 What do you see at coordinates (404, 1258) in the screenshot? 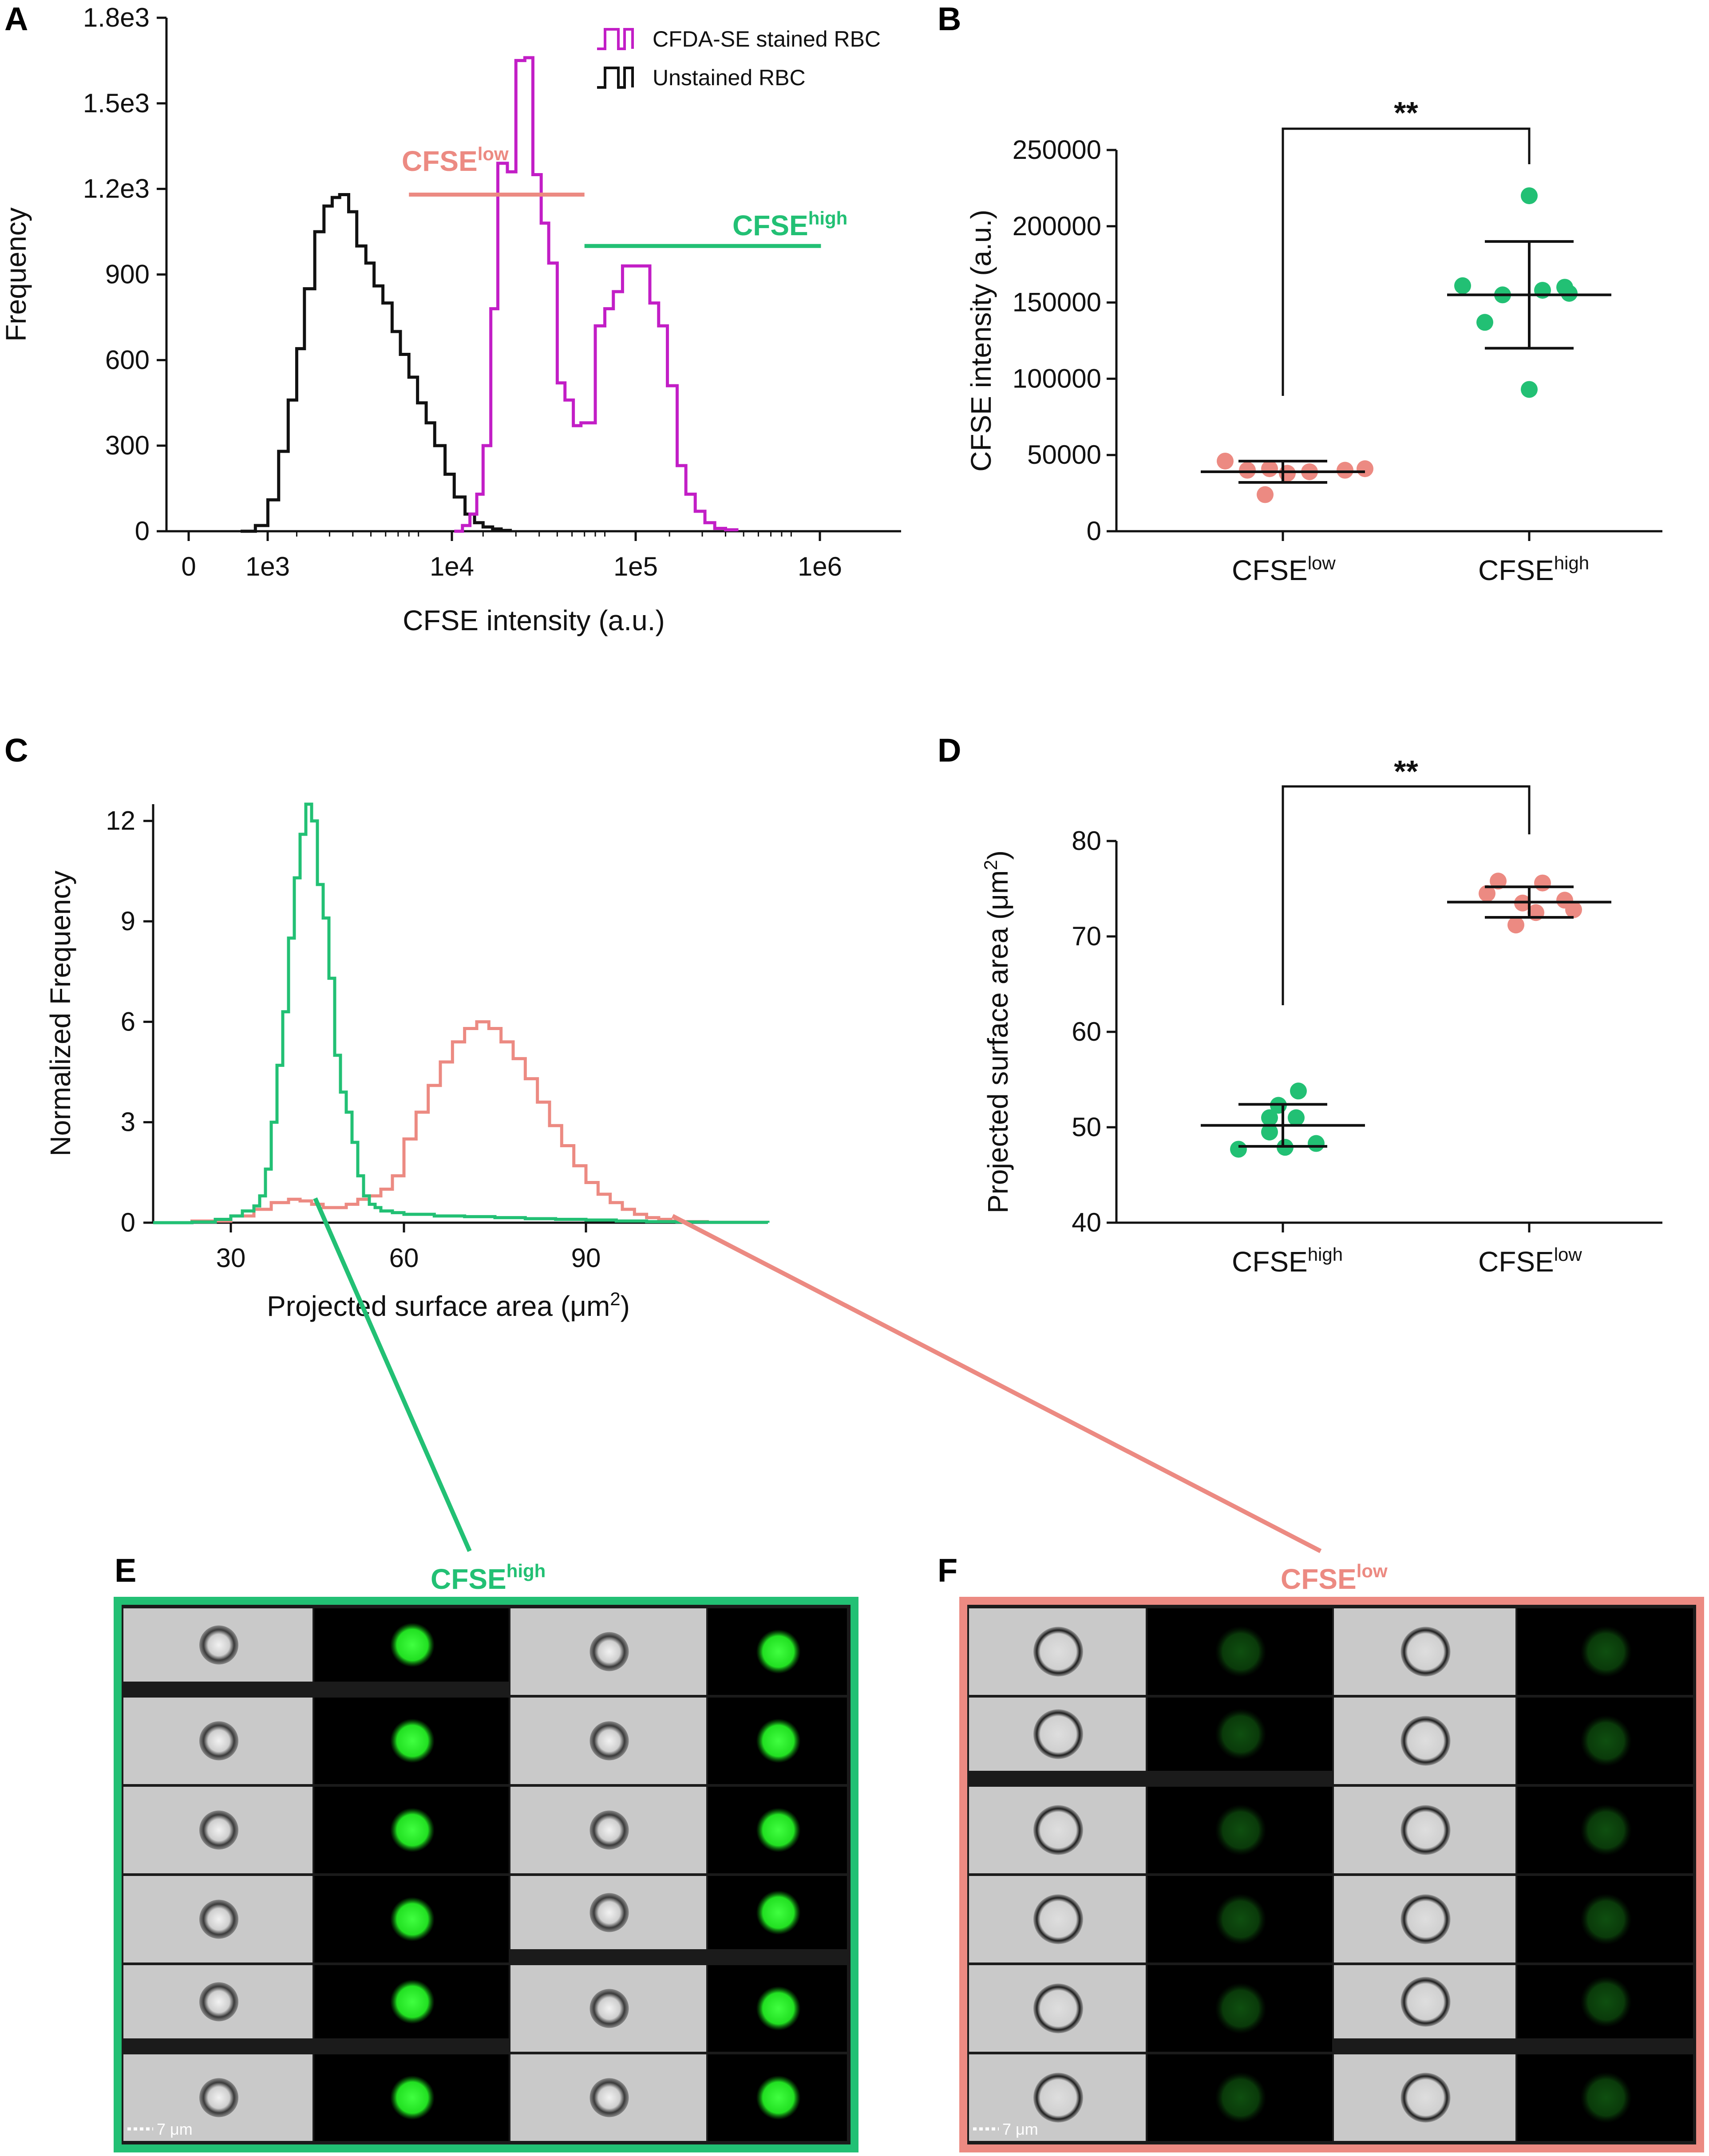
I see `x-tick-label: 60` at bounding box center [404, 1258].